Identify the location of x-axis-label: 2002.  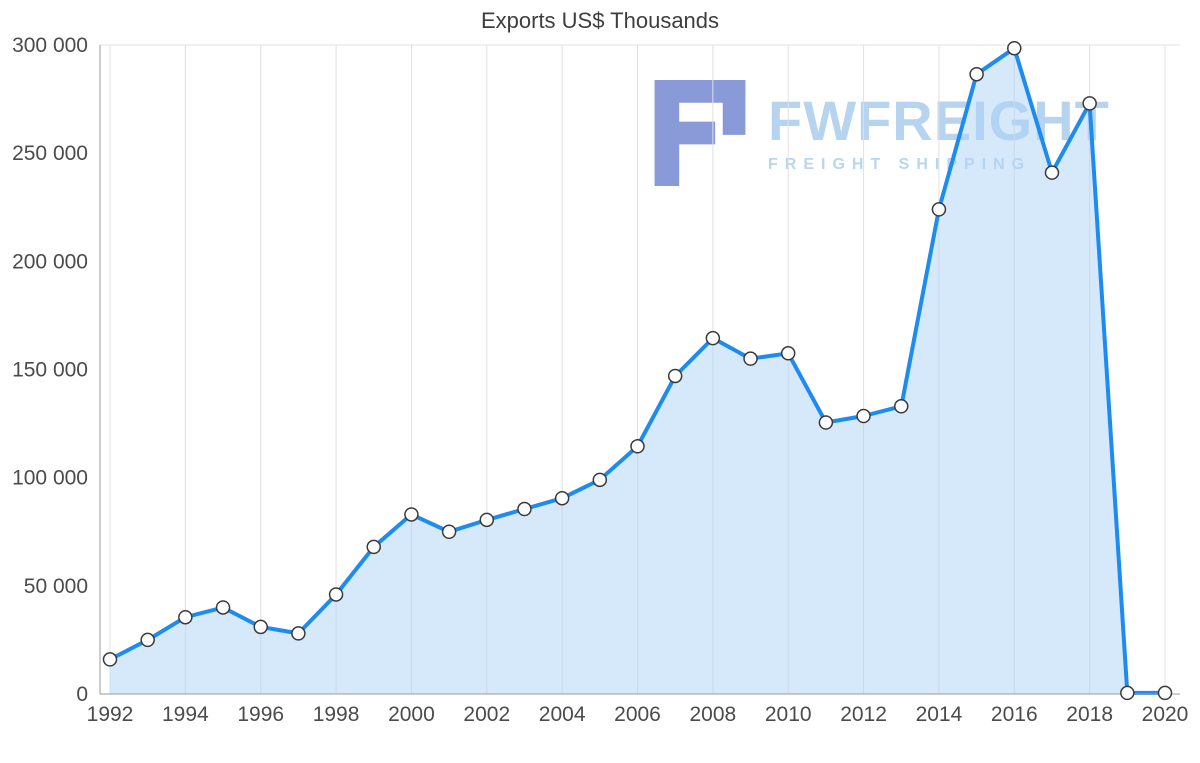
(486, 714).